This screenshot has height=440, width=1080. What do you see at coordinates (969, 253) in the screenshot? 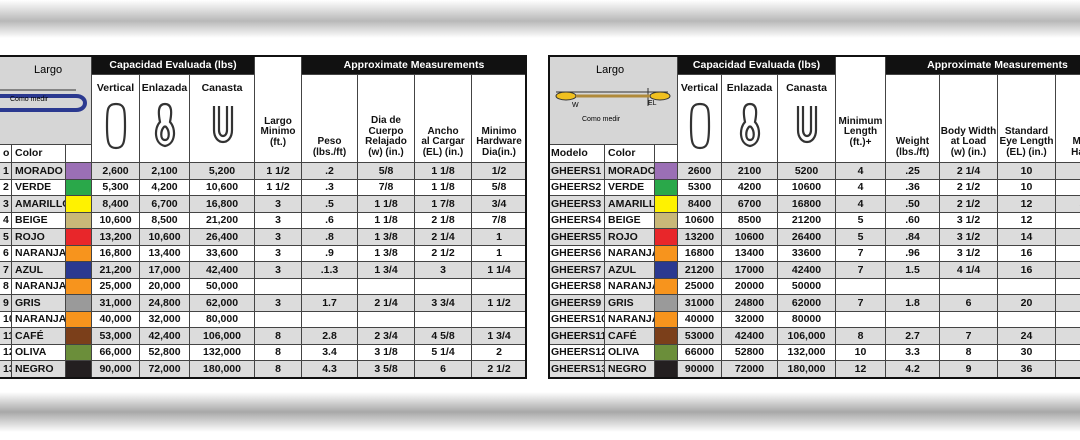
I see `table-cell: 3 1/2` at bounding box center [969, 253].